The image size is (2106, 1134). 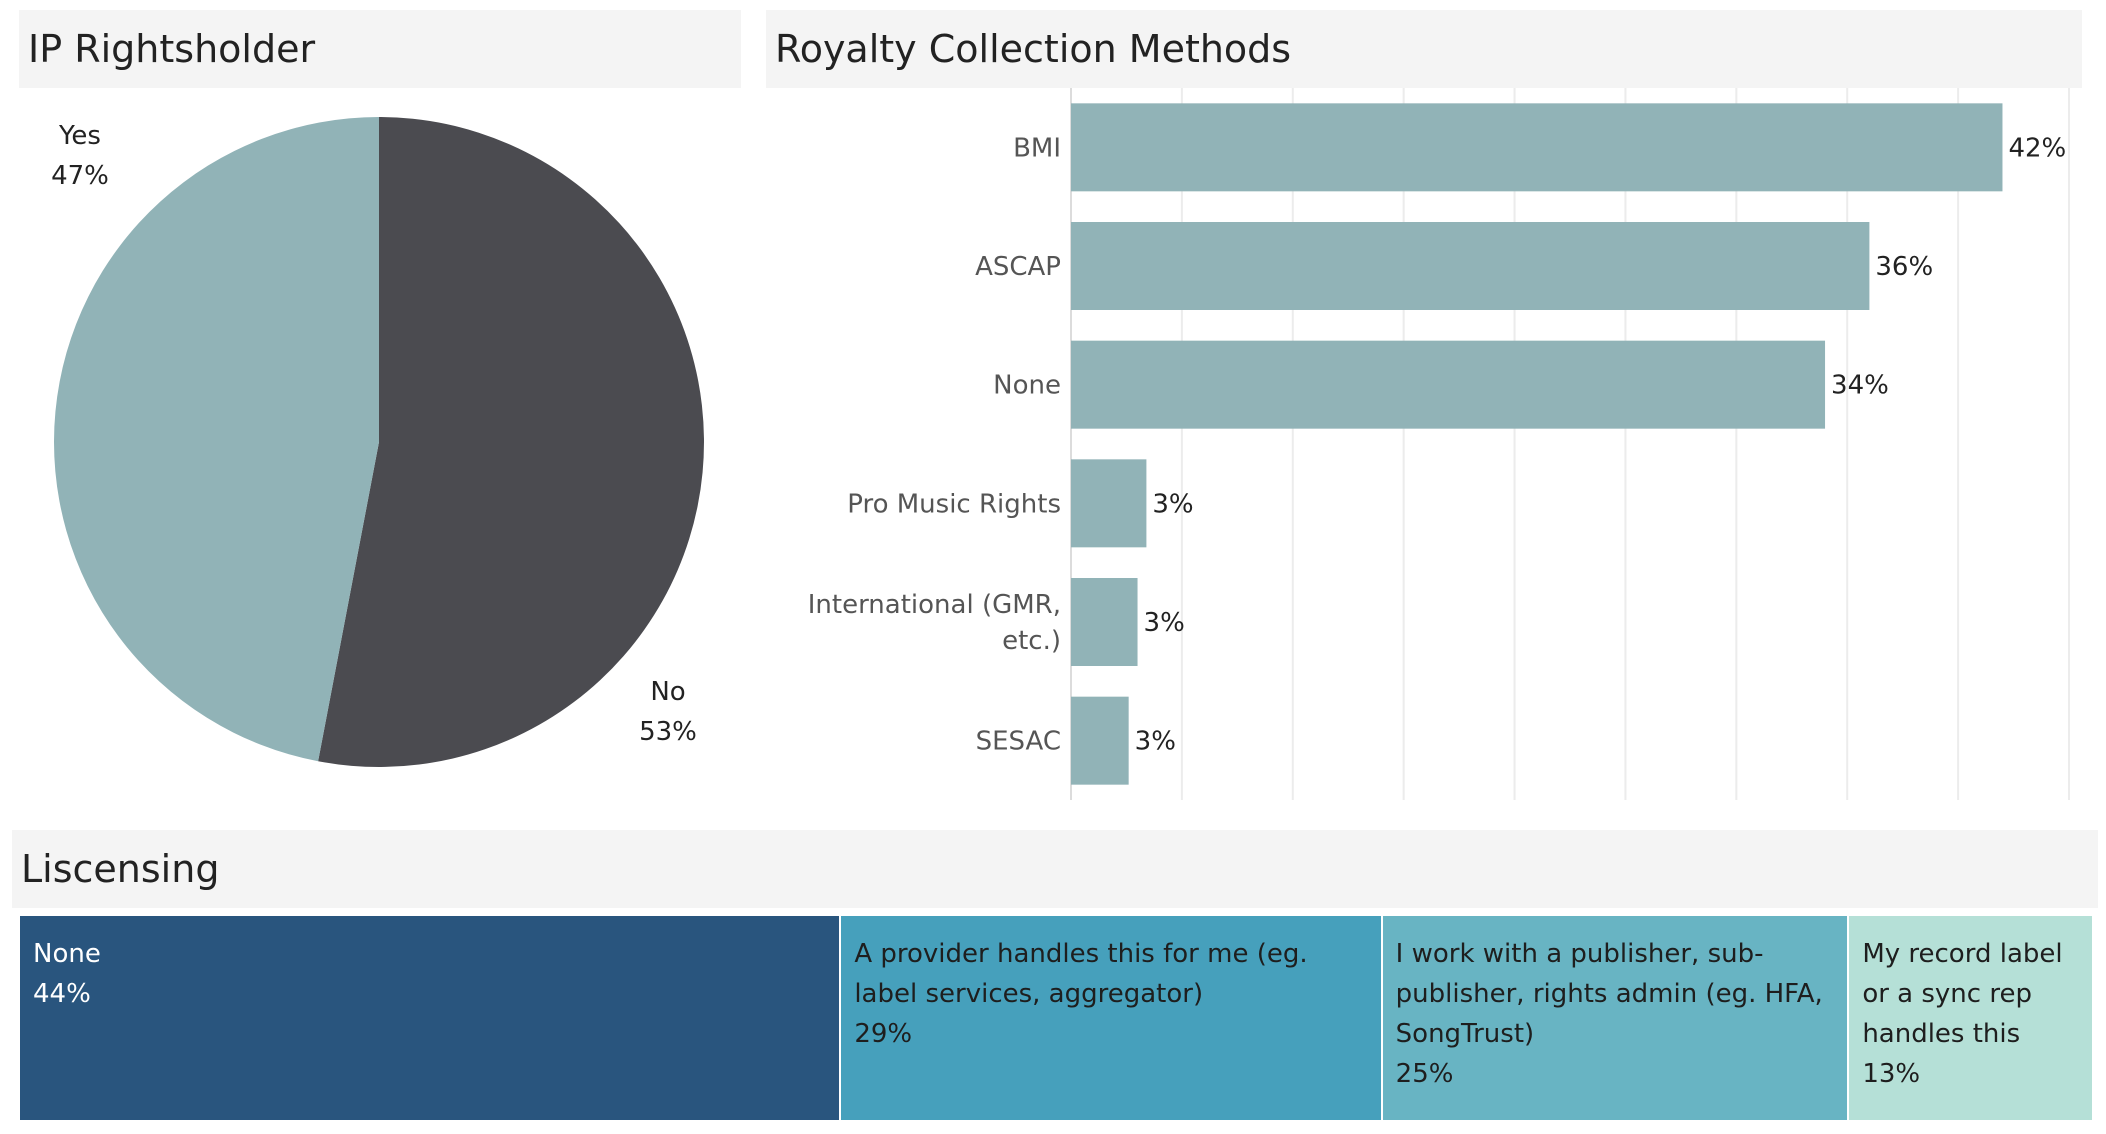 I want to click on bar-bmi, so click(x=1537, y=147).